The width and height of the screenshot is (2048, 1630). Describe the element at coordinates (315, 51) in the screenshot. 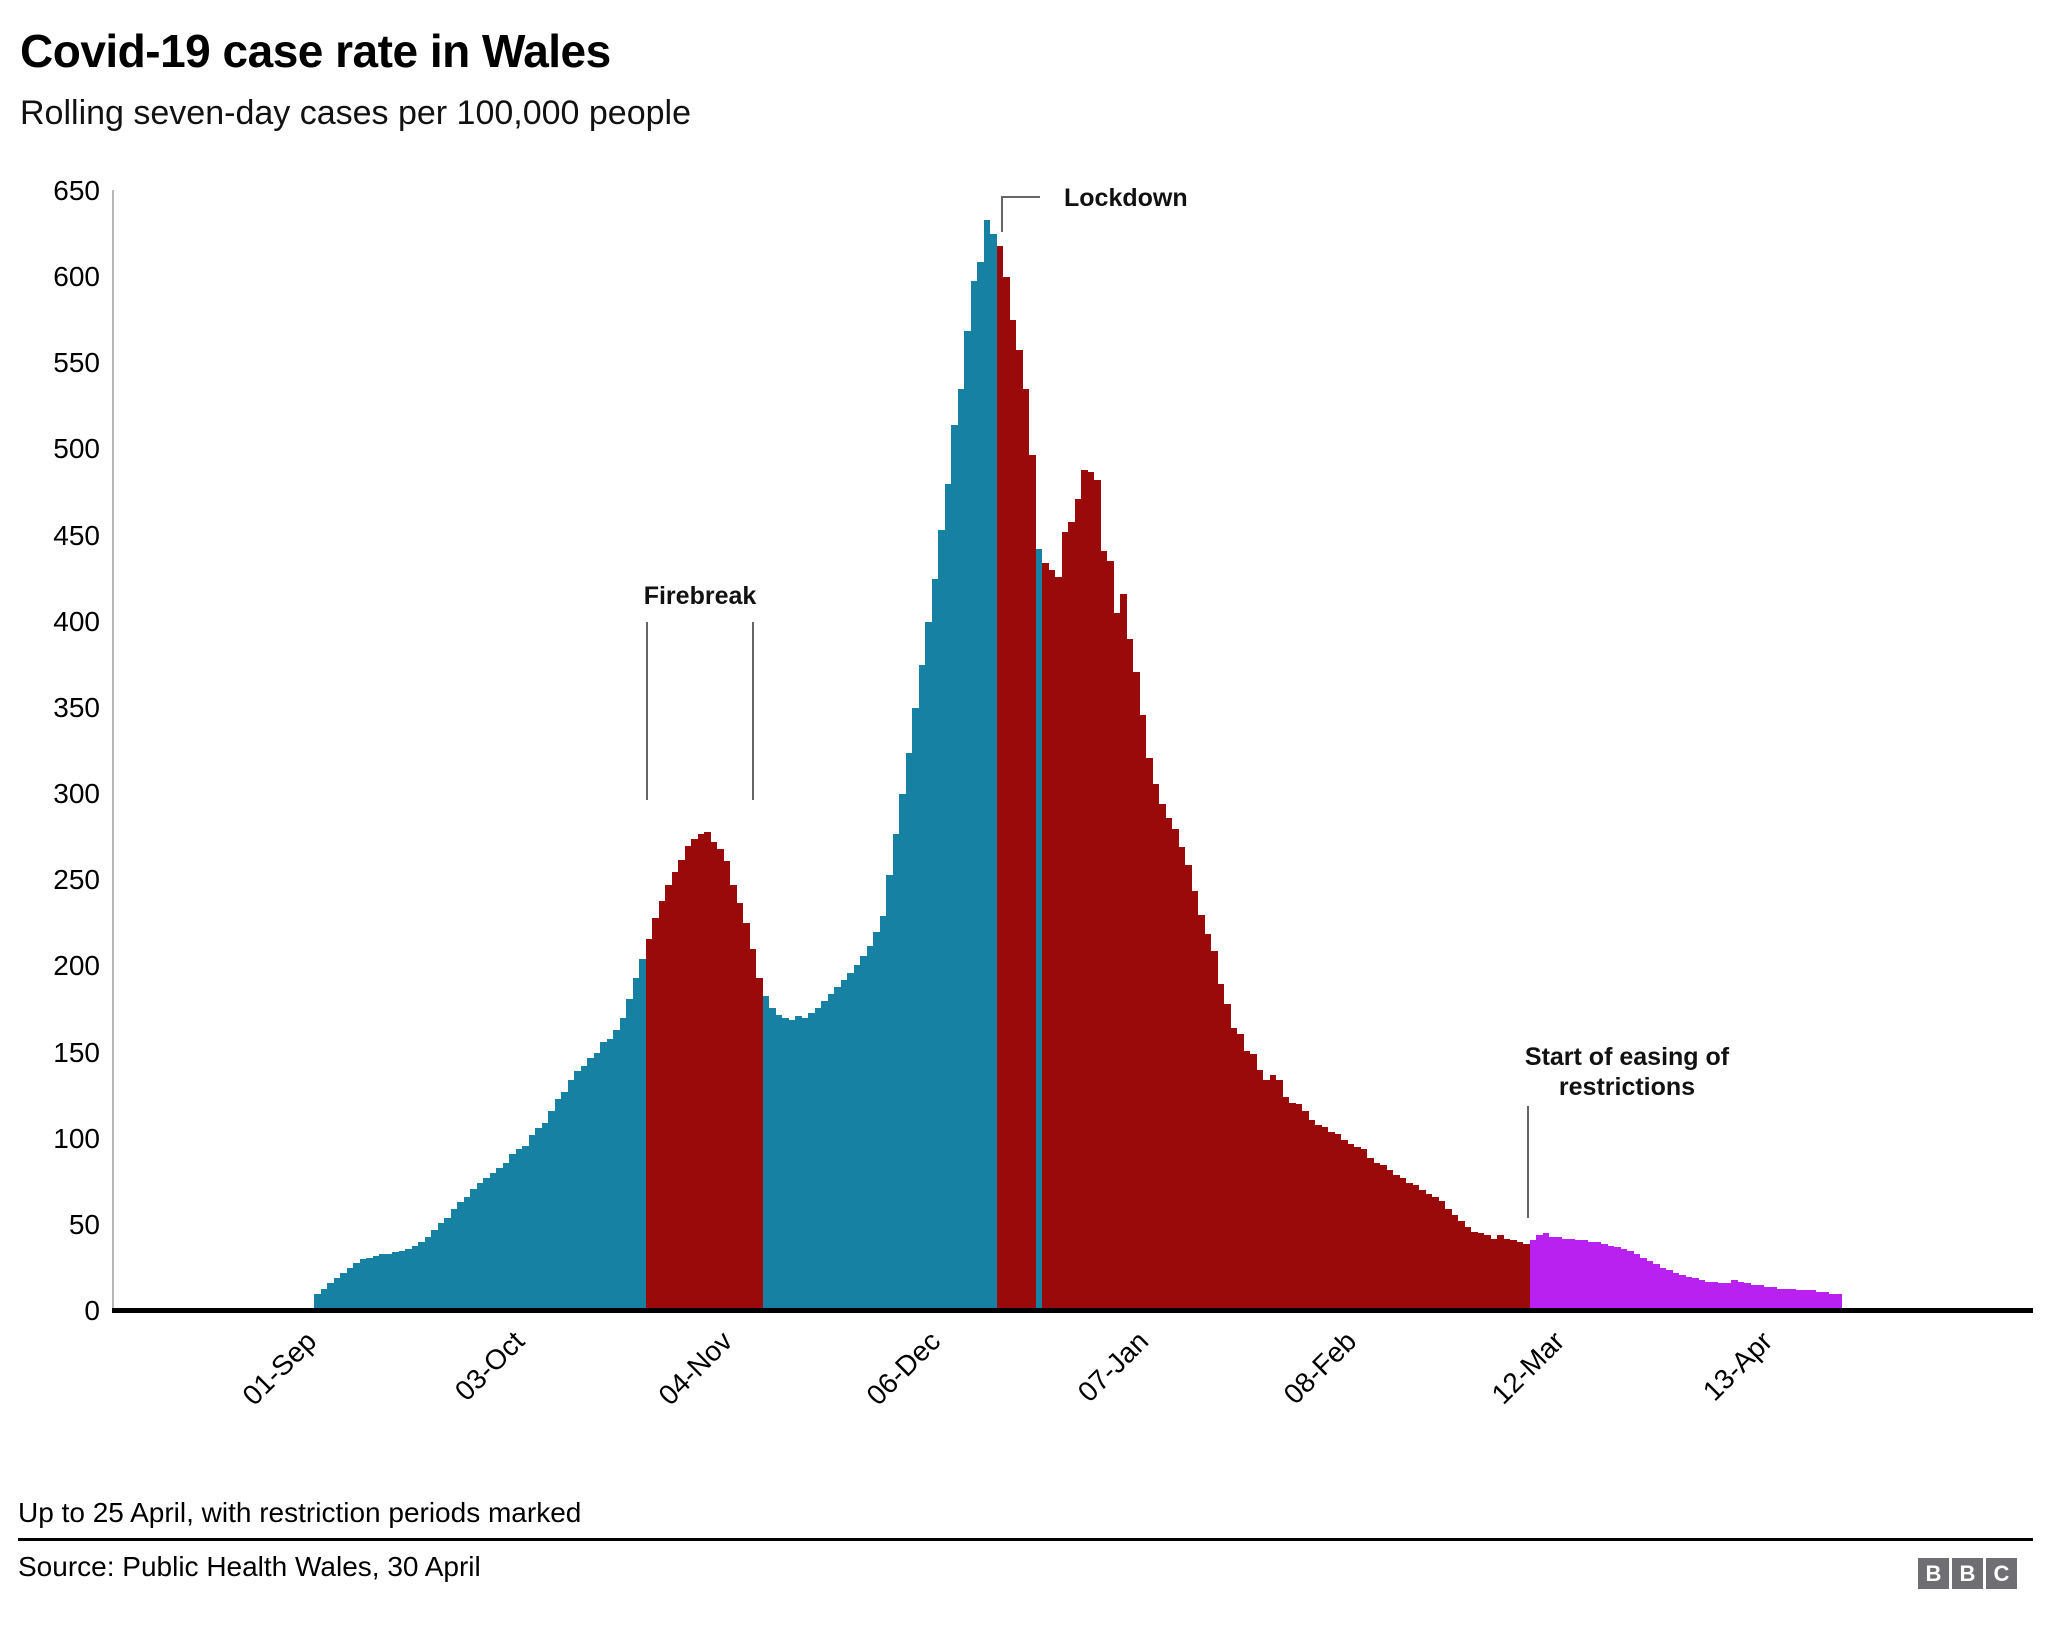

I see `chart-title: Covid-19 case rate in Wales` at that location.